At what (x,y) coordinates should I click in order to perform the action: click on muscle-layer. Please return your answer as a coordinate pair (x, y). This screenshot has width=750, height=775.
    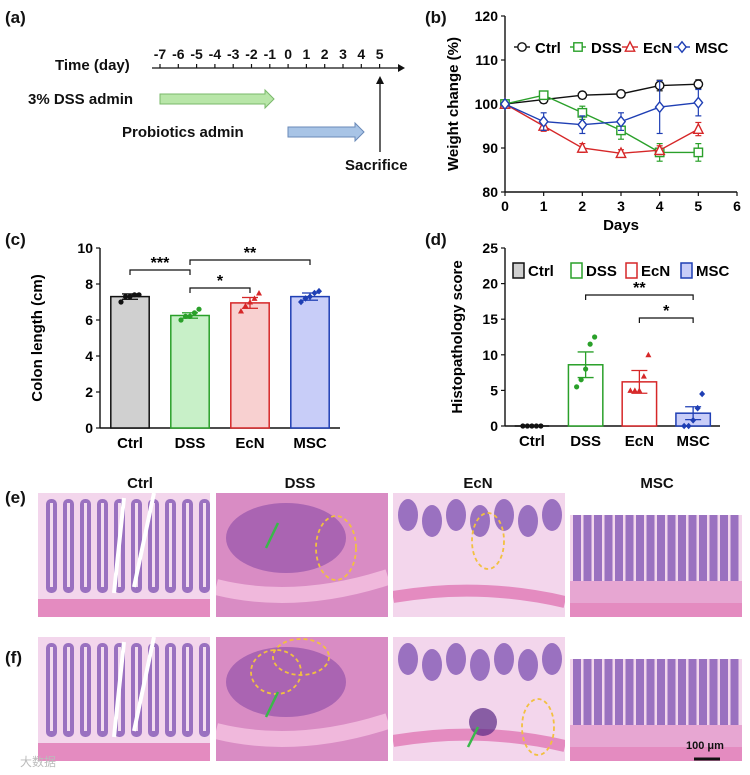
    Looking at the image, I should click on (479, 596).